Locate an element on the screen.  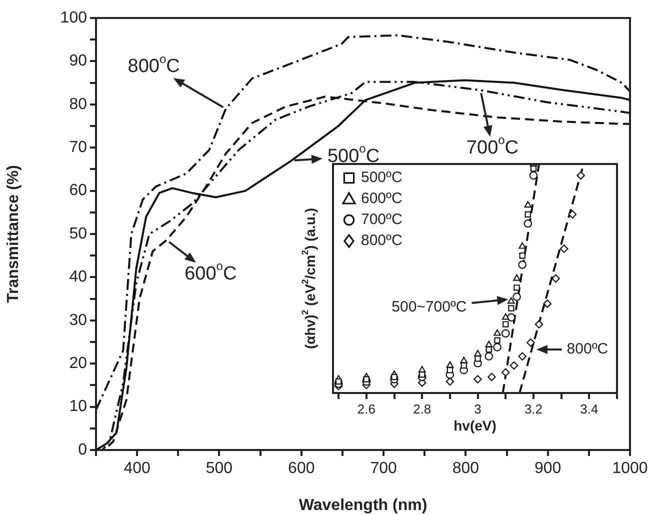
x-tick-label: 900 is located at coordinates (548, 469).